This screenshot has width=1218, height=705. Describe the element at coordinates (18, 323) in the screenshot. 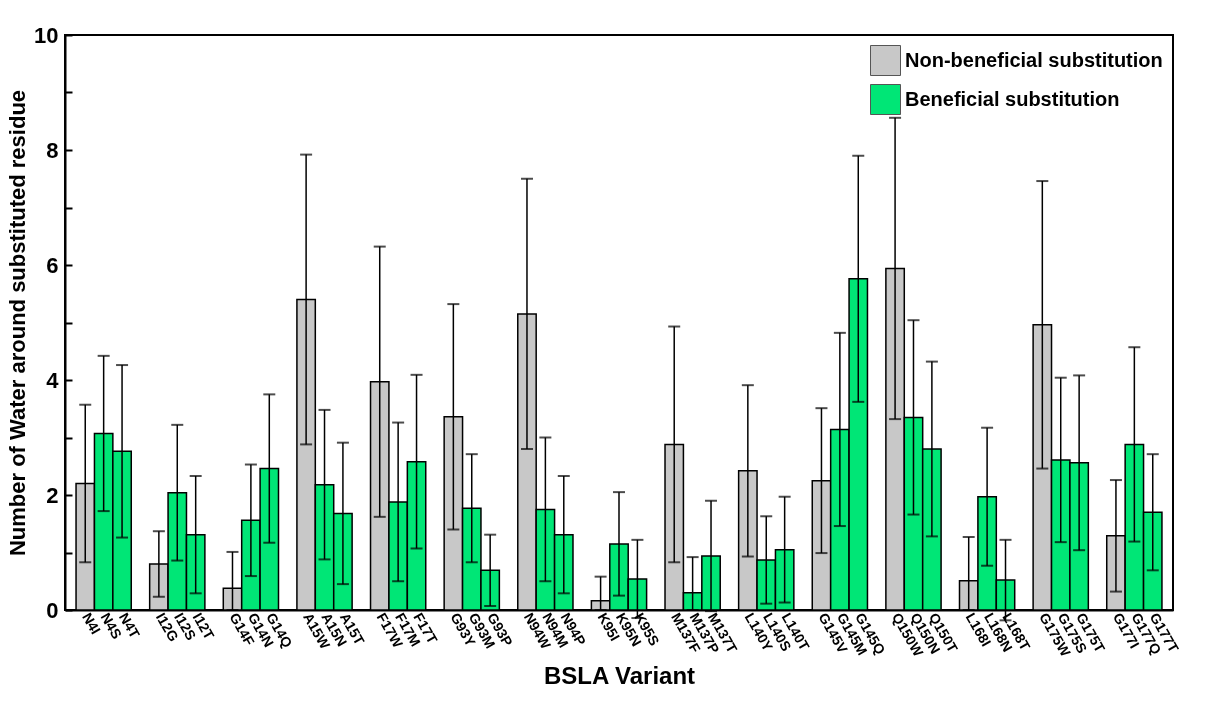

I see `y-axis-title: Number of Water around substituted residue` at that location.